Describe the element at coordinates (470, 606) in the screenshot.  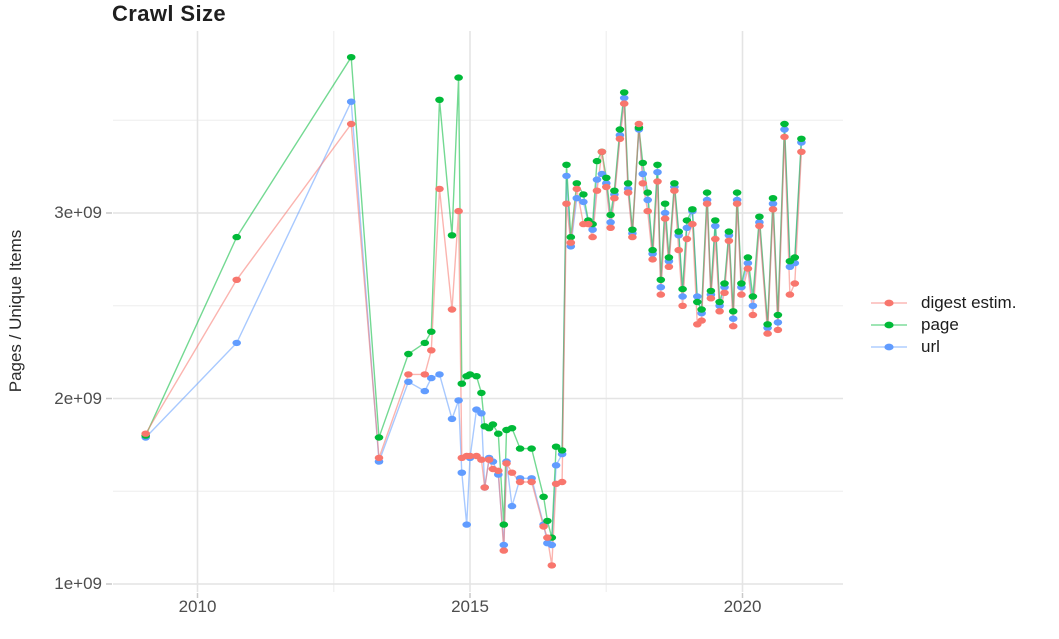
I see `x-axis-tick-label-2015: 2015` at that location.